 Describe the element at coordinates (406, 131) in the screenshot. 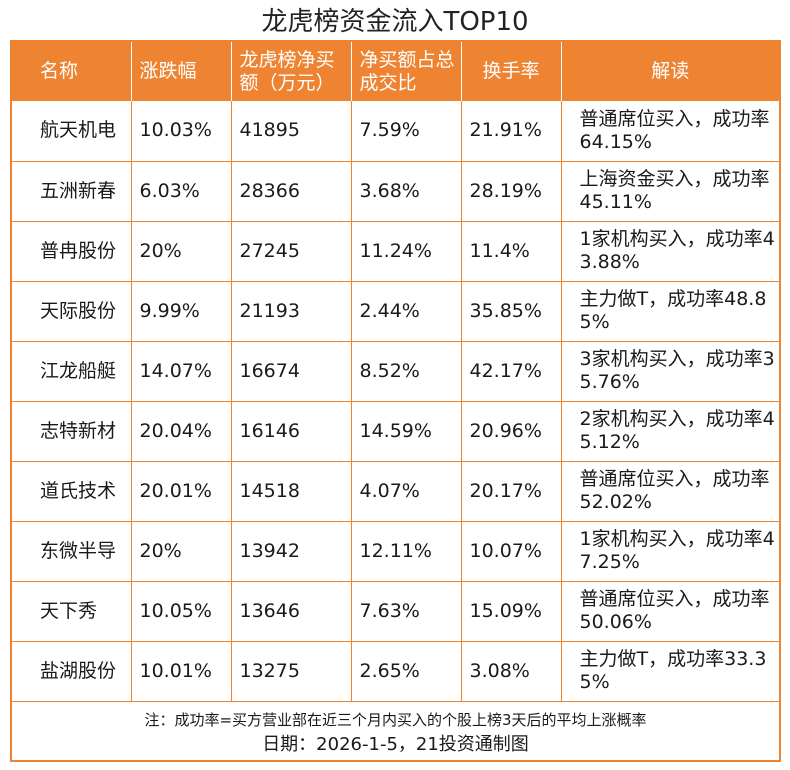

I see `cell-ratio: 7.59%` at that location.